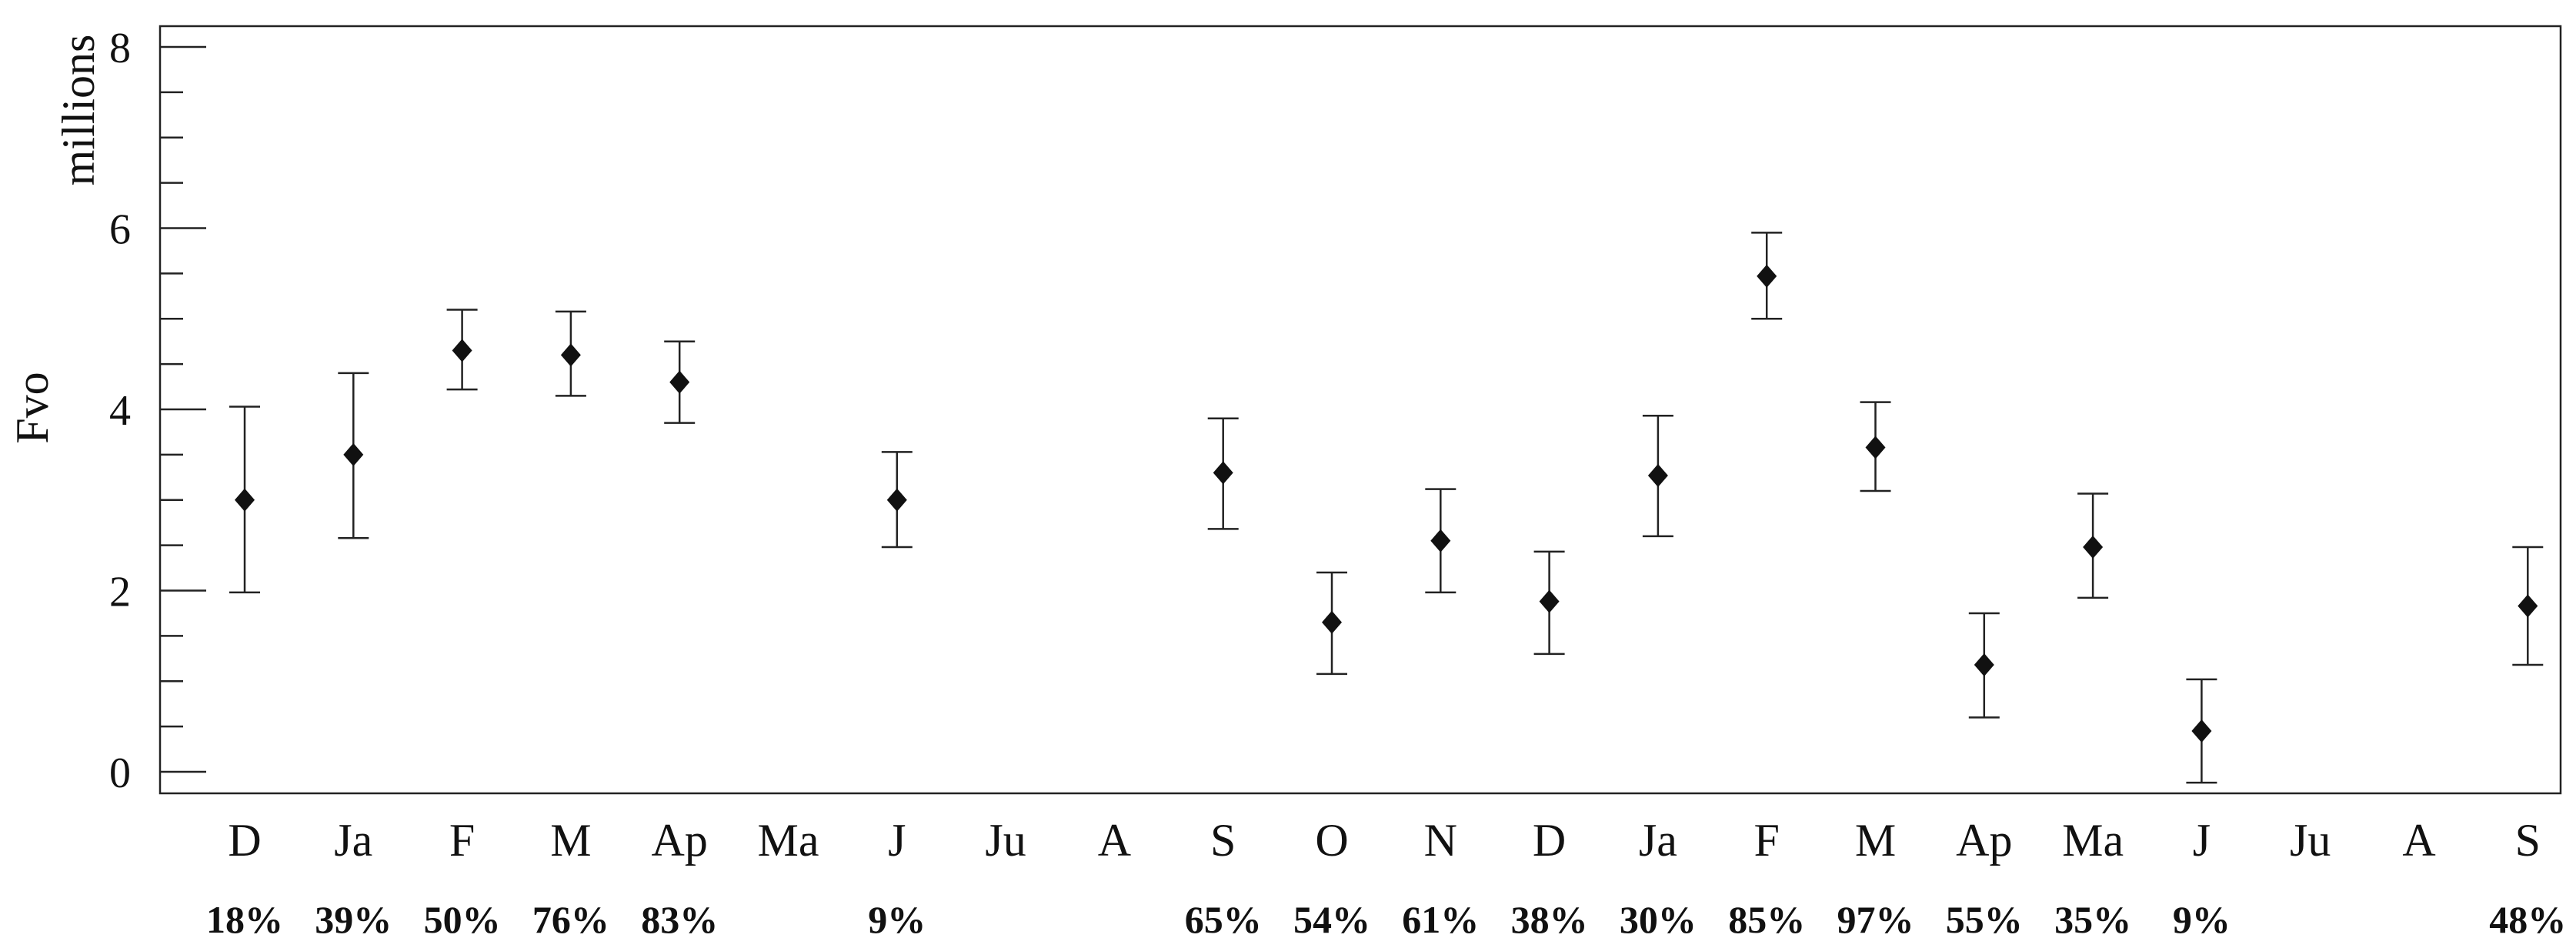 Image resolution: width=2576 pixels, height=948 pixels. What do you see at coordinates (1766, 919) in the screenshot?
I see `percentage-label: 85%` at bounding box center [1766, 919].